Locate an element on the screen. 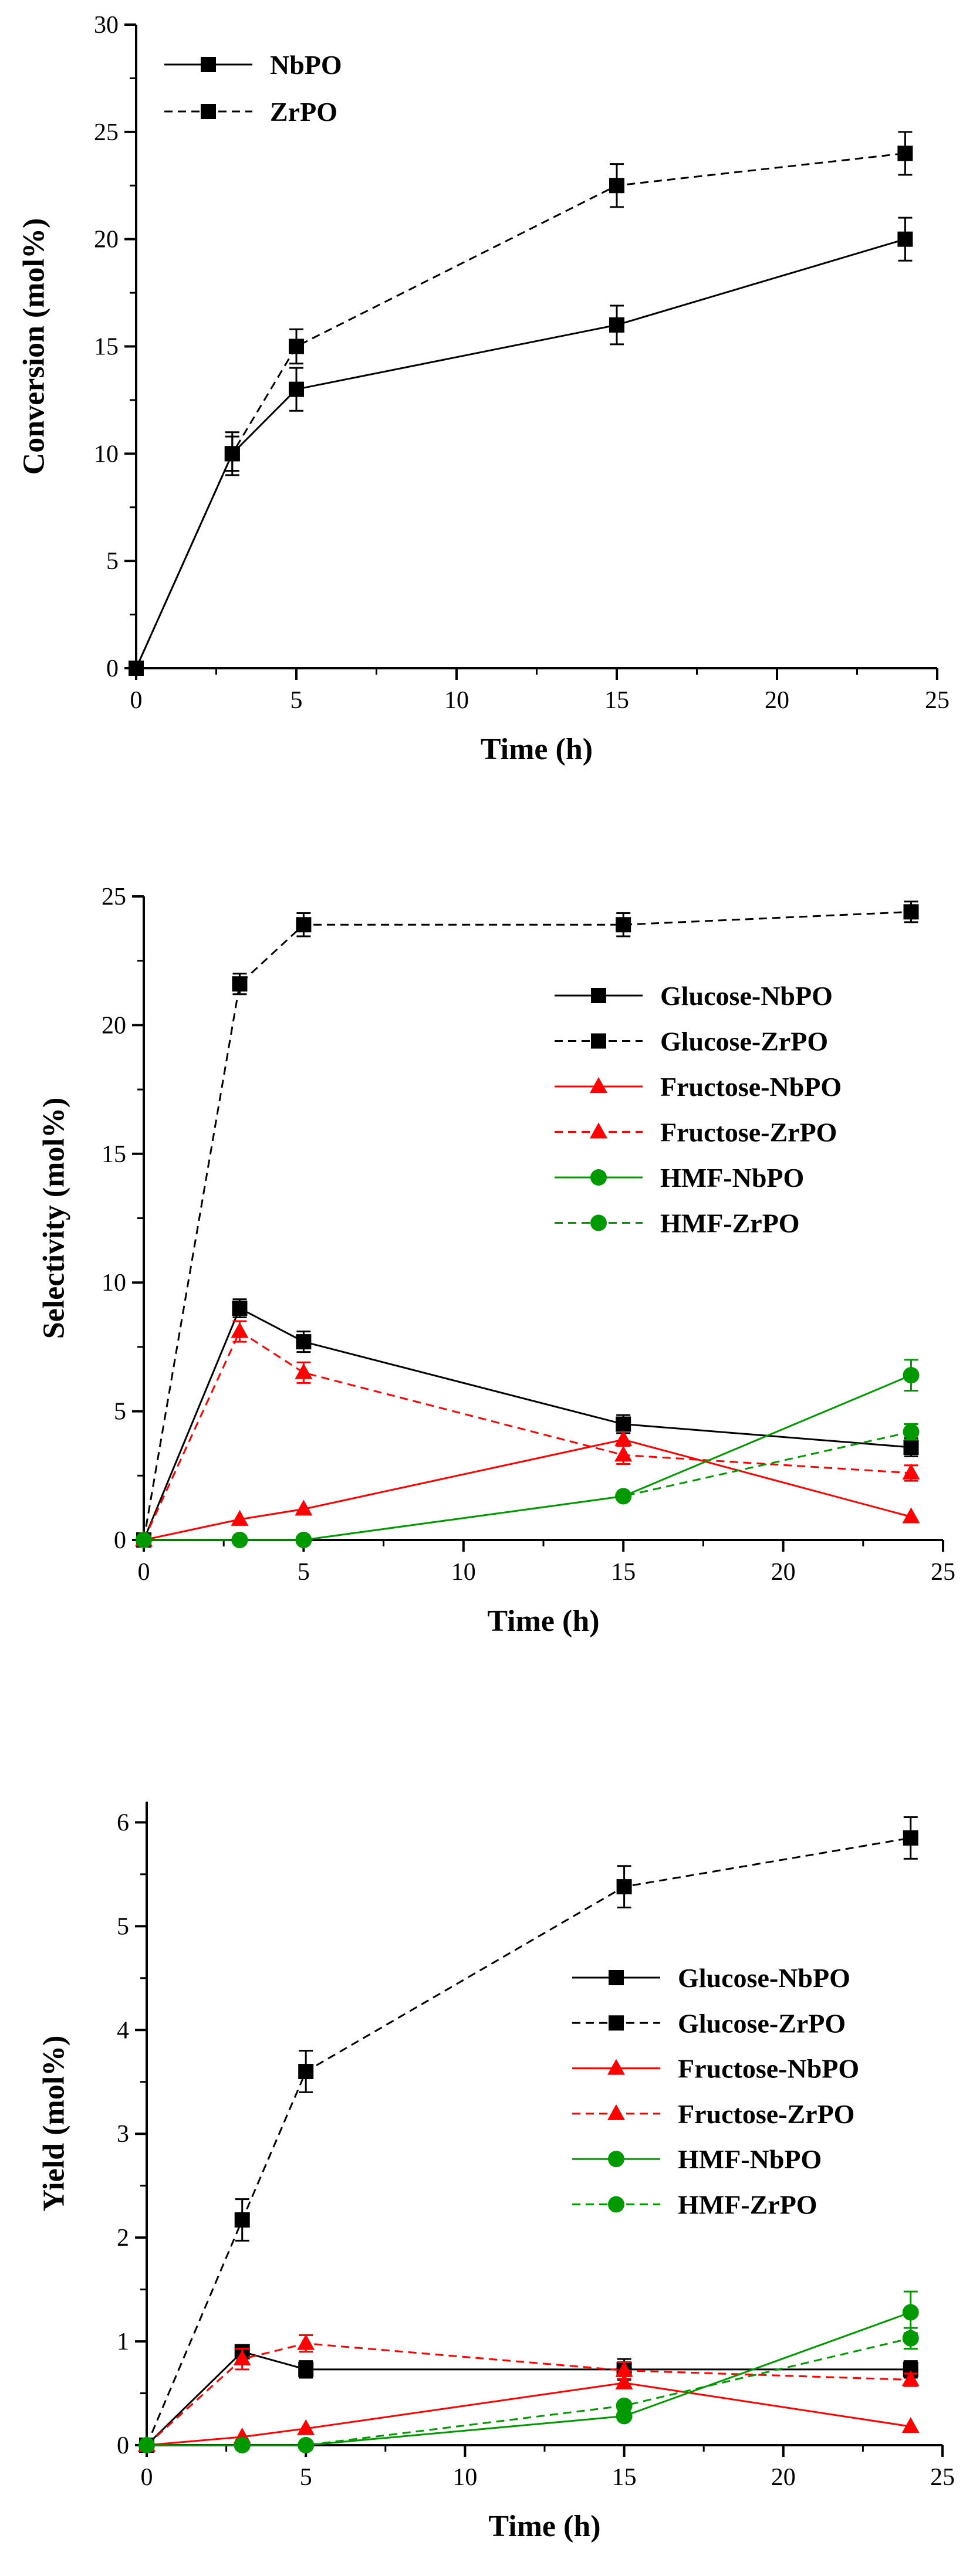  chart-3-legend-label: HMF-NbPO is located at coordinates (750, 2159).